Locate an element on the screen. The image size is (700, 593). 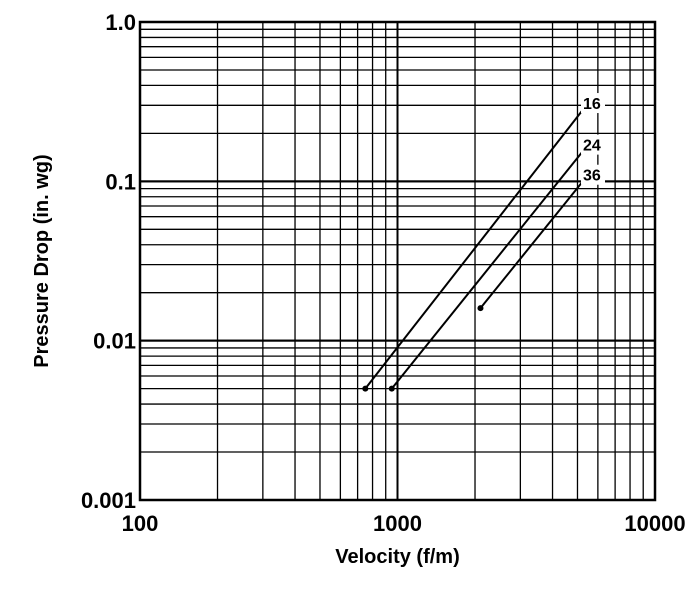
x-tick-label: 100 is located at coordinates (140, 523).